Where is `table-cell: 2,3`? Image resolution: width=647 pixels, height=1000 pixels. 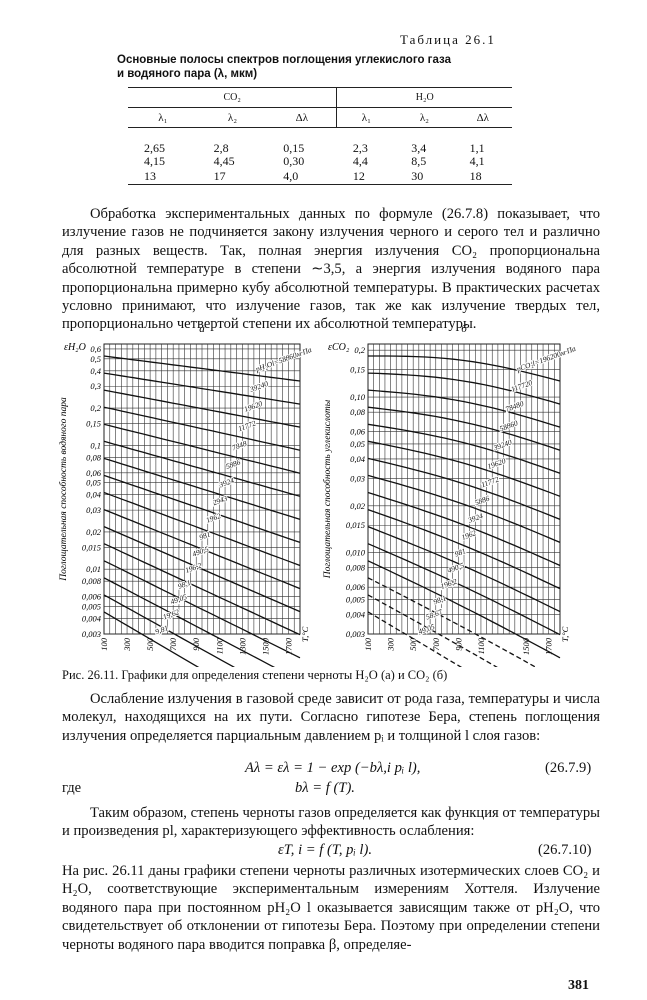
table-cell: 2,3 is located at coordinates (360, 147).